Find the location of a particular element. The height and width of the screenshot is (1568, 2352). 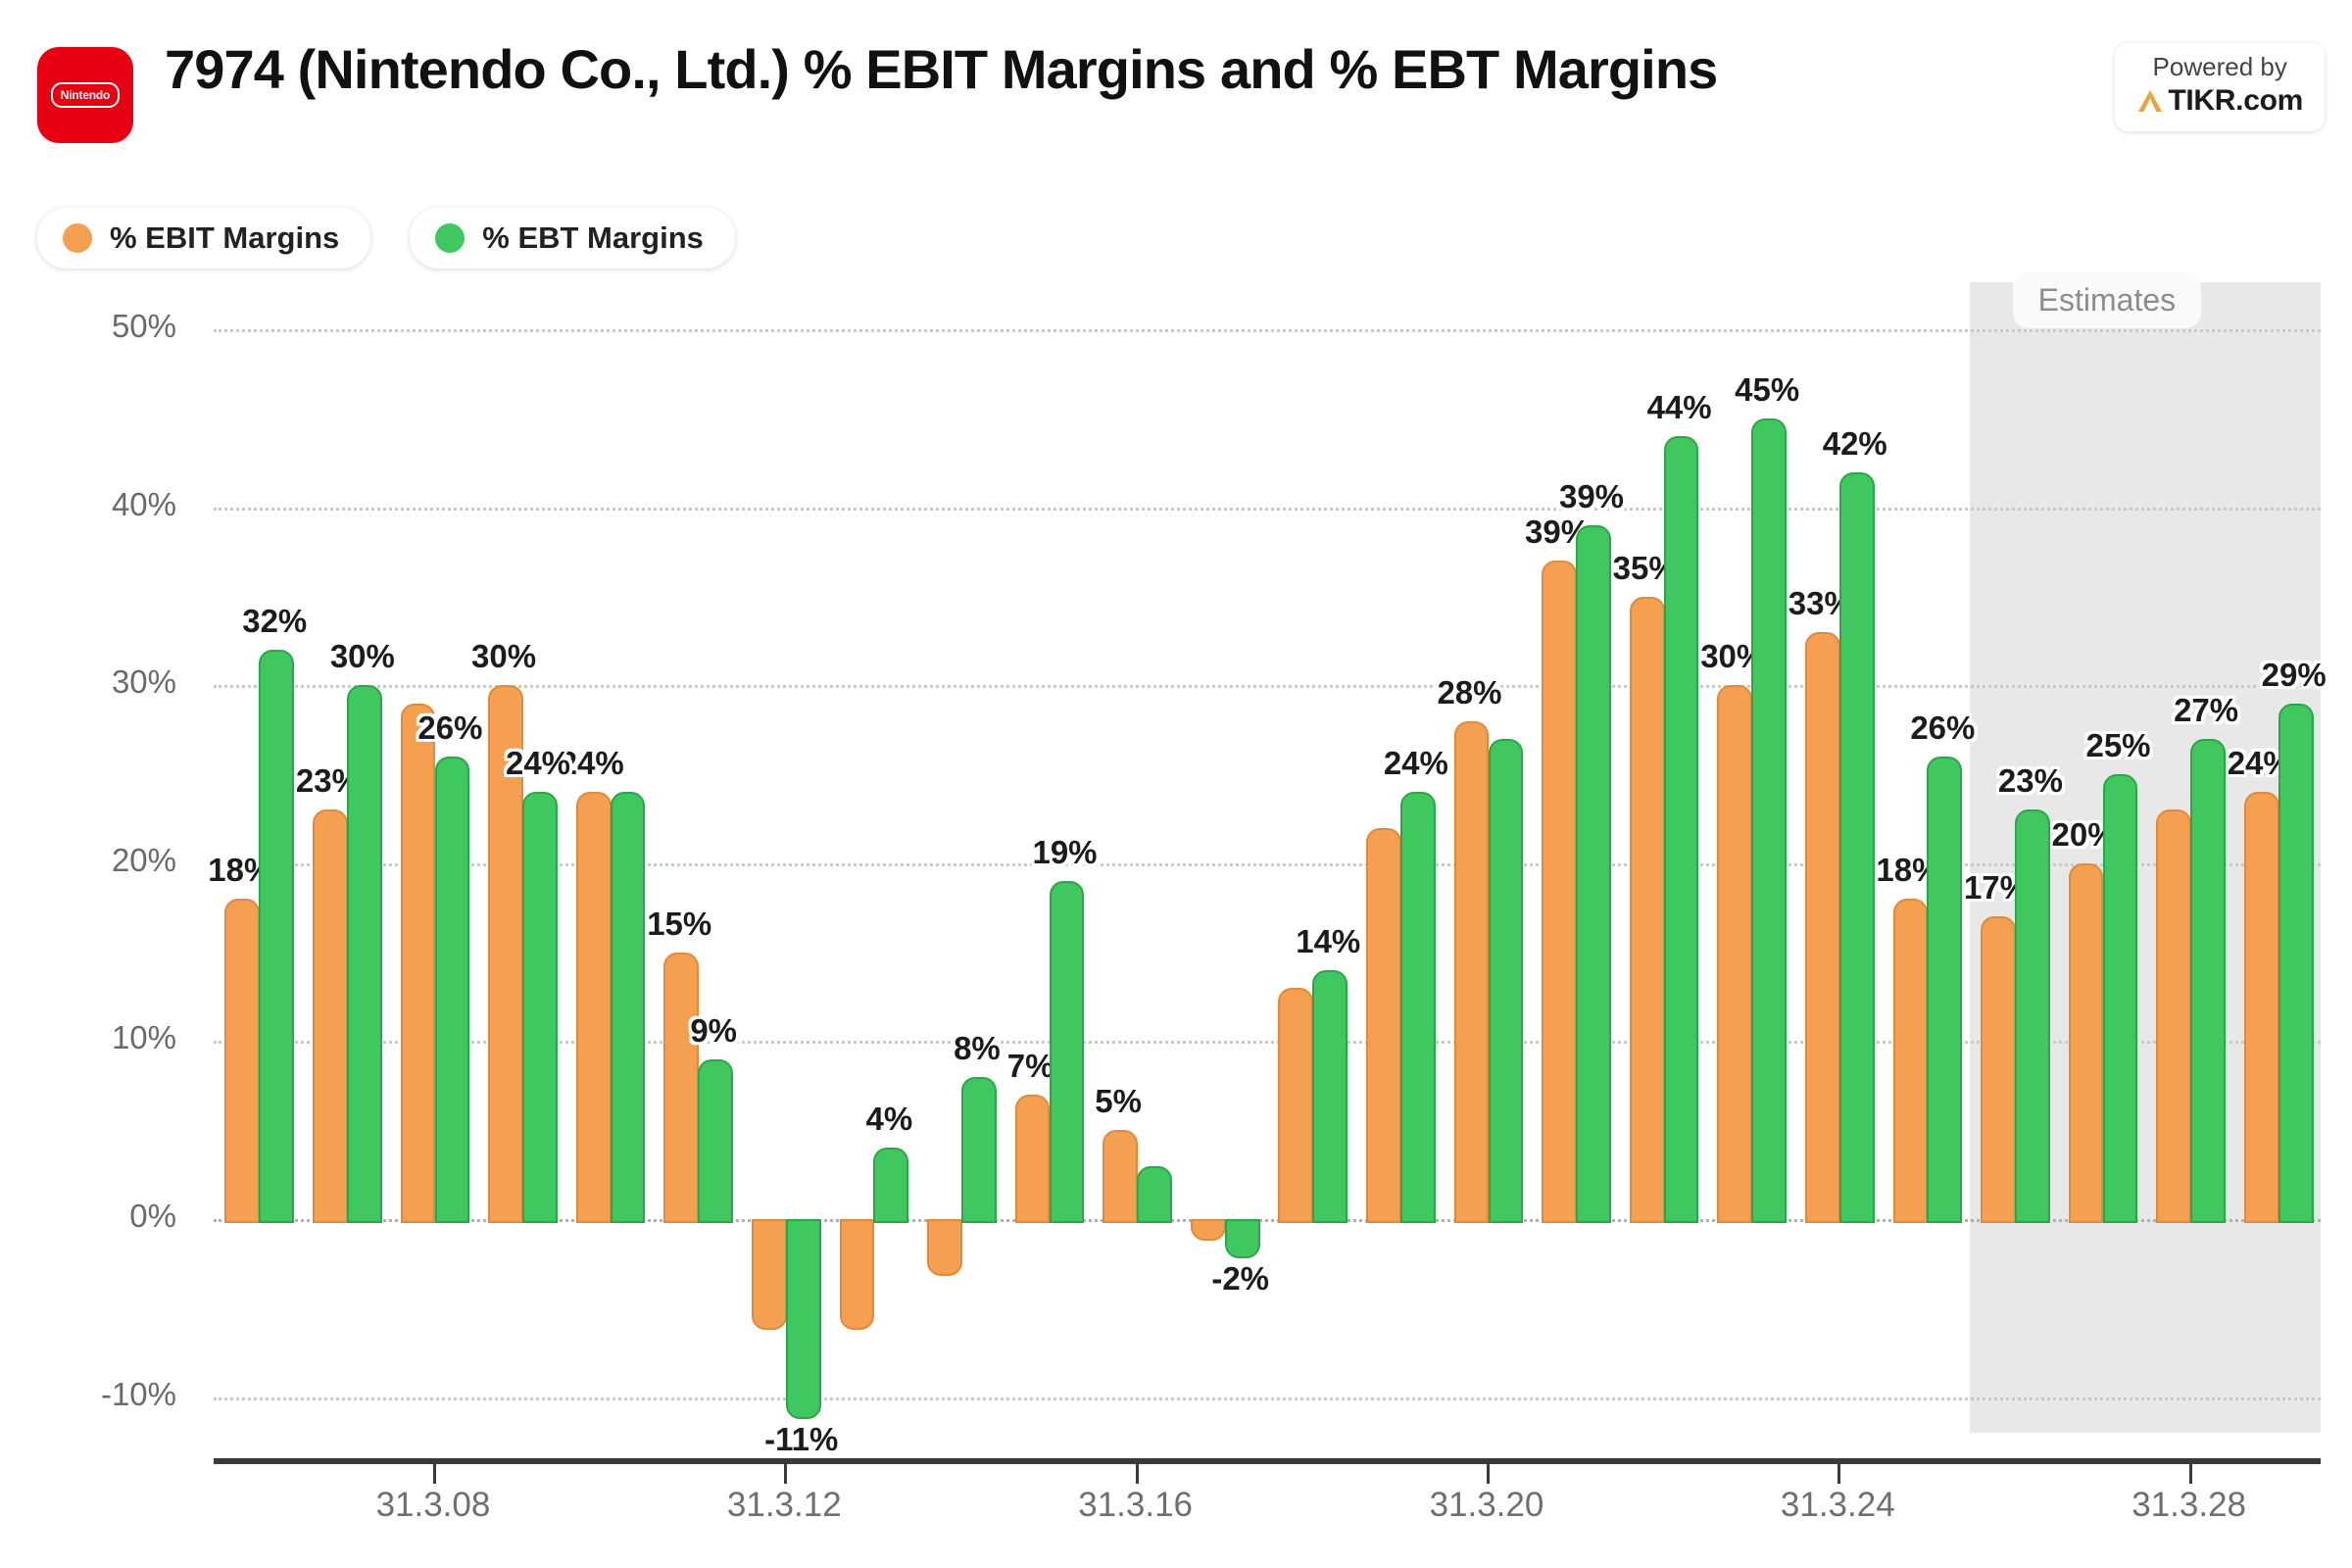

bar-value-label: -2% is located at coordinates (1240, 1279).